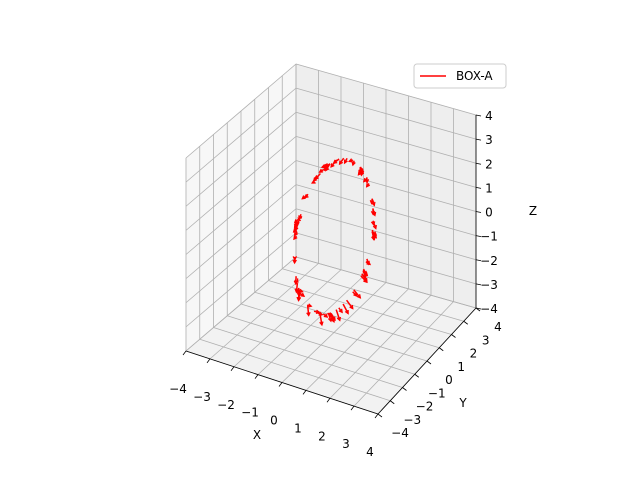 The height and width of the screenshot is (480, 640). What do you see at coordinates (298, 428) in the screenshot?
I see `x-tick-label: 1` at bounding box center [298, 428].